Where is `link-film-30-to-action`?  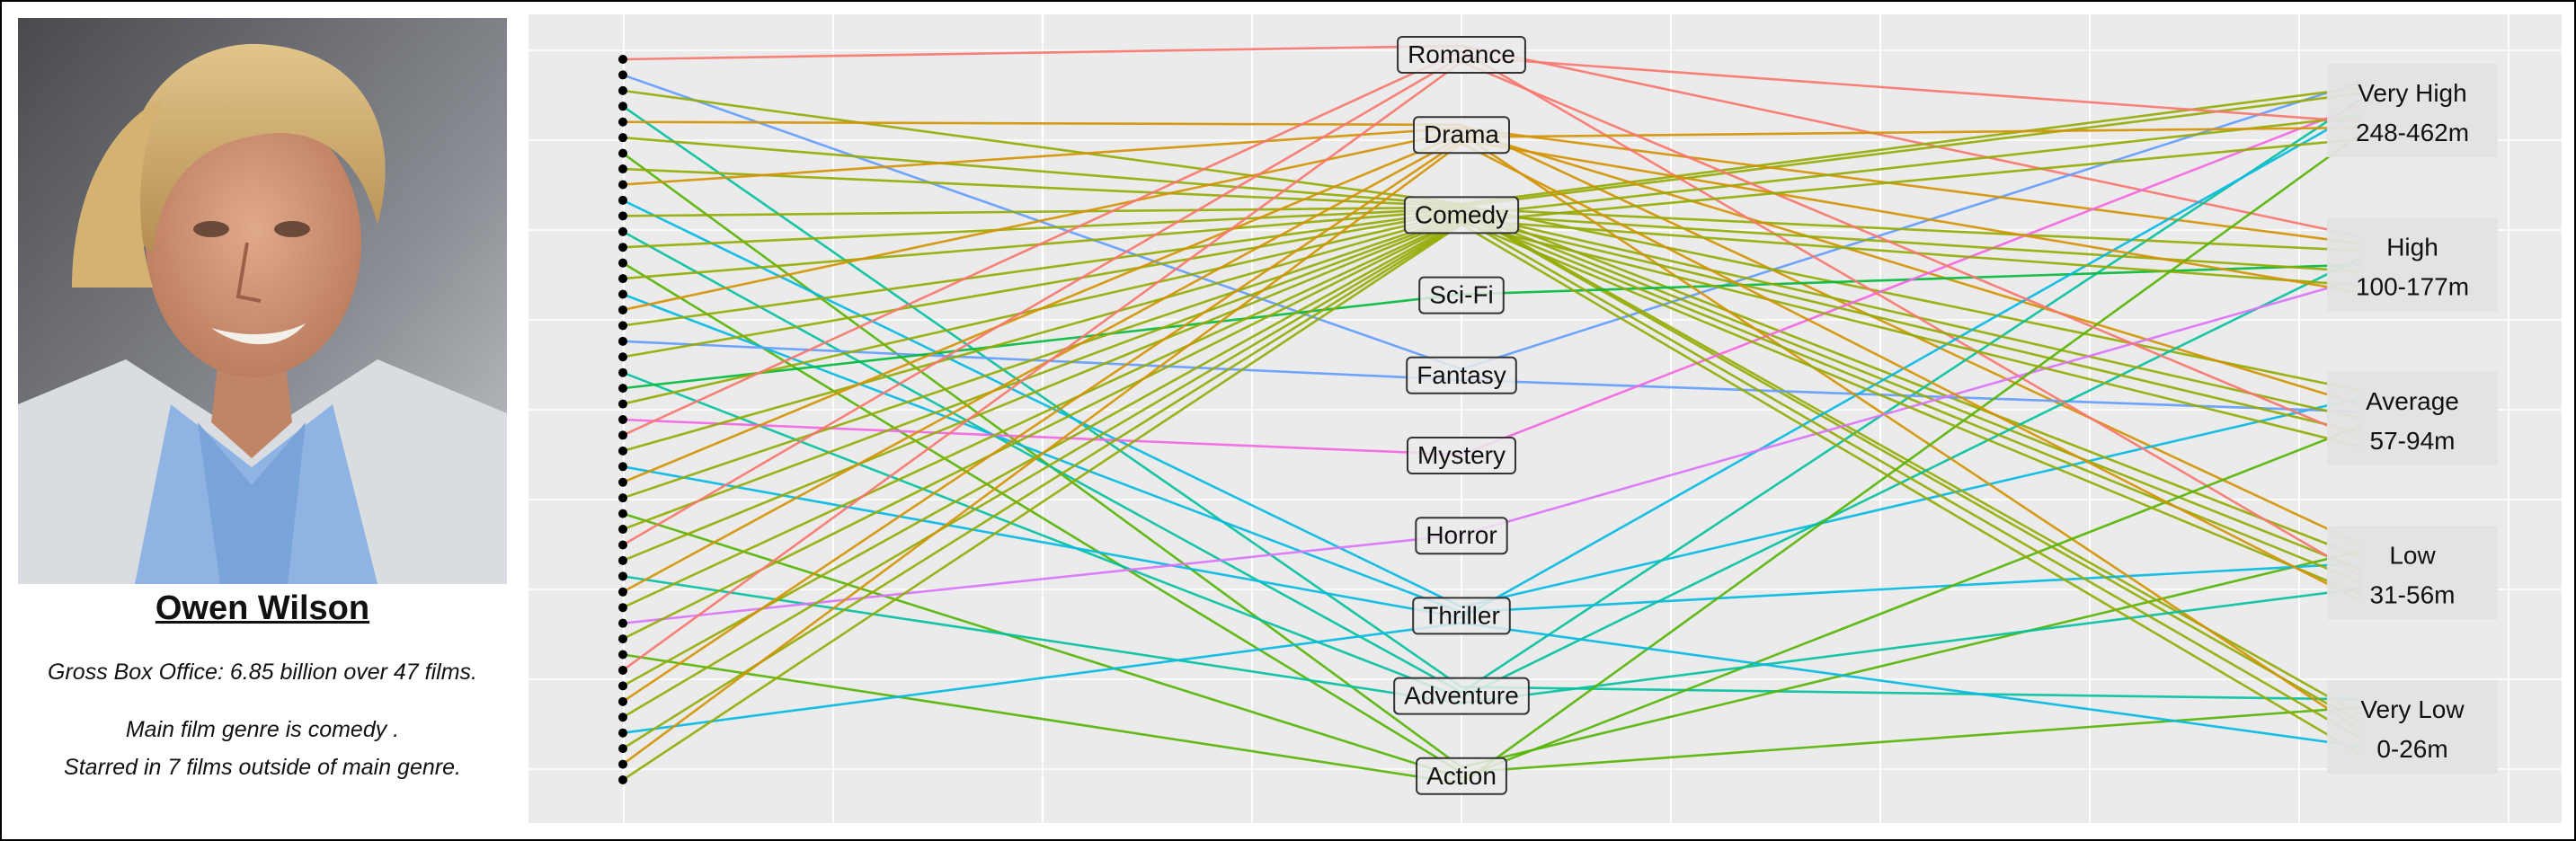 link-film-30-to-action is located at coordinates (1042, 646).